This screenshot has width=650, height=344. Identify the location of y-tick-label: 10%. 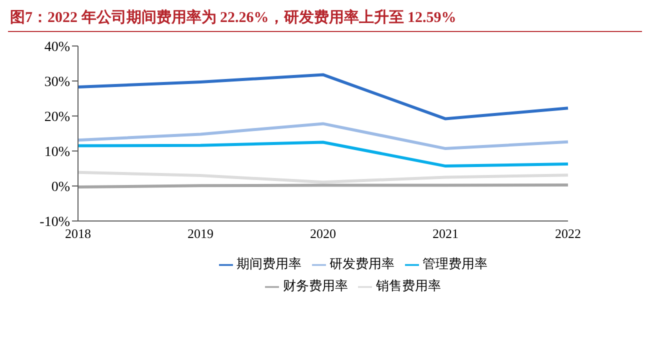
(57, 152).